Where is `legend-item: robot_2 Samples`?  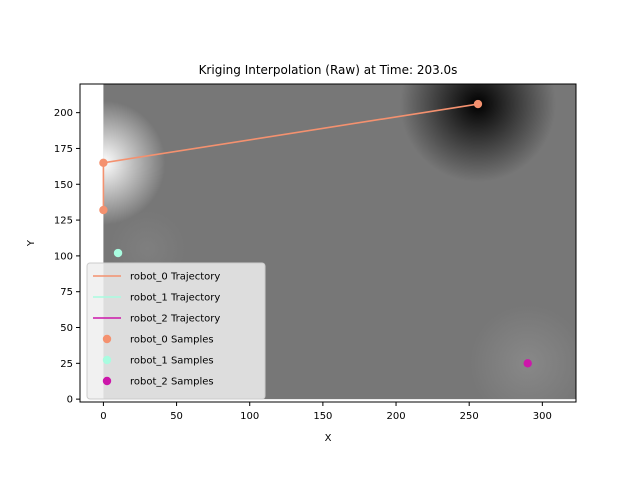 legend-item: robot_2 Samples is located at coordinates (158, 382).